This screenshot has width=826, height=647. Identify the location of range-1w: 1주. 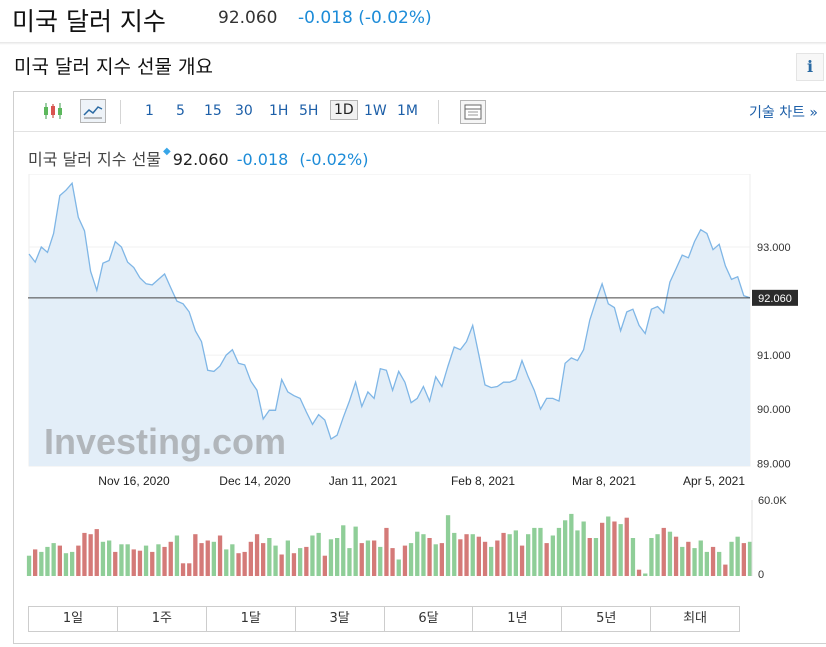
(162, 619).